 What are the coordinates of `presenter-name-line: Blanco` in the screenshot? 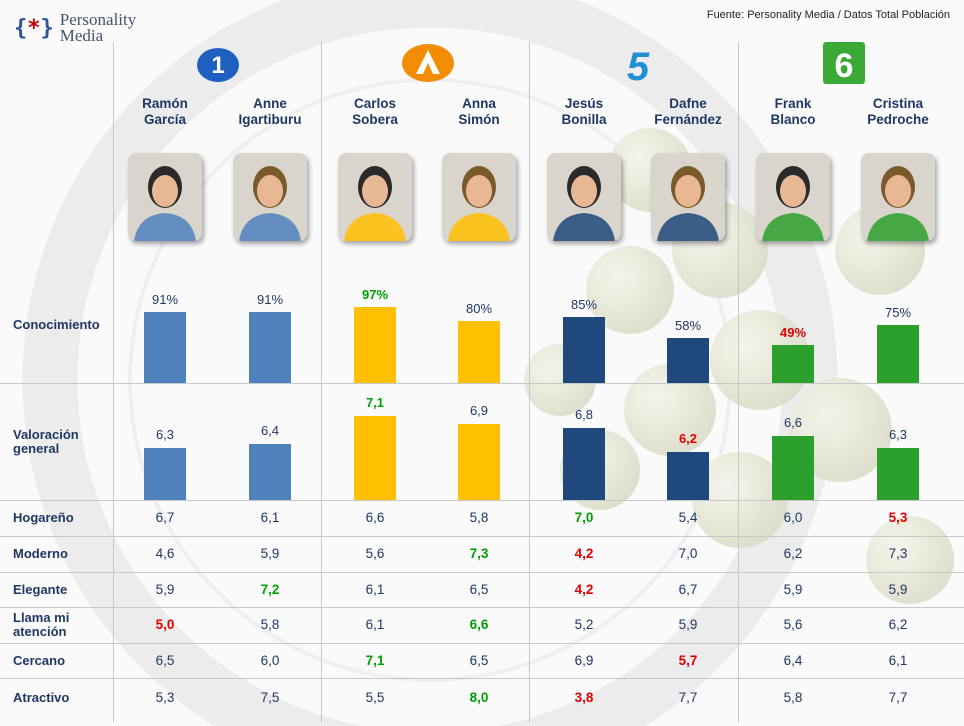 It's located at (793, 119).